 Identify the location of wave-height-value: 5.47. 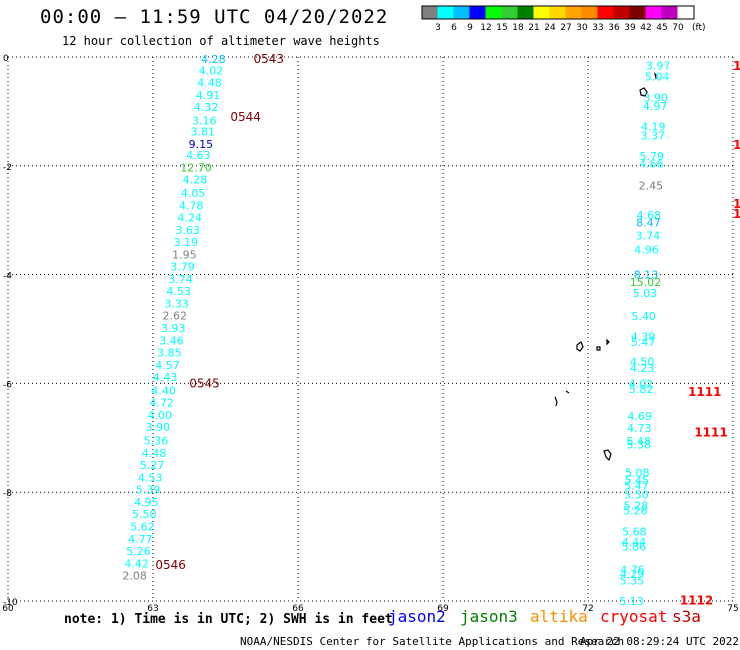
(636, 486).